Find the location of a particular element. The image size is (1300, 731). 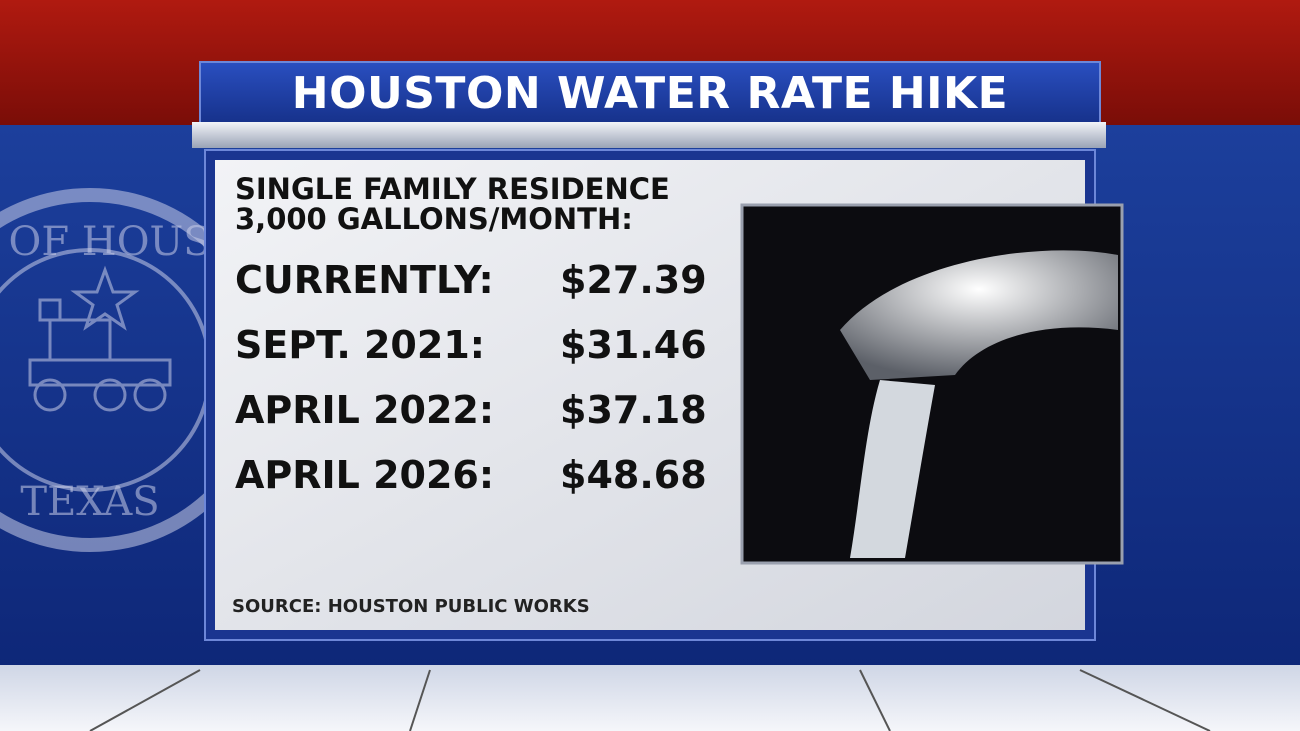

rate-value: $27.39 is located at coordinates (633, 280).